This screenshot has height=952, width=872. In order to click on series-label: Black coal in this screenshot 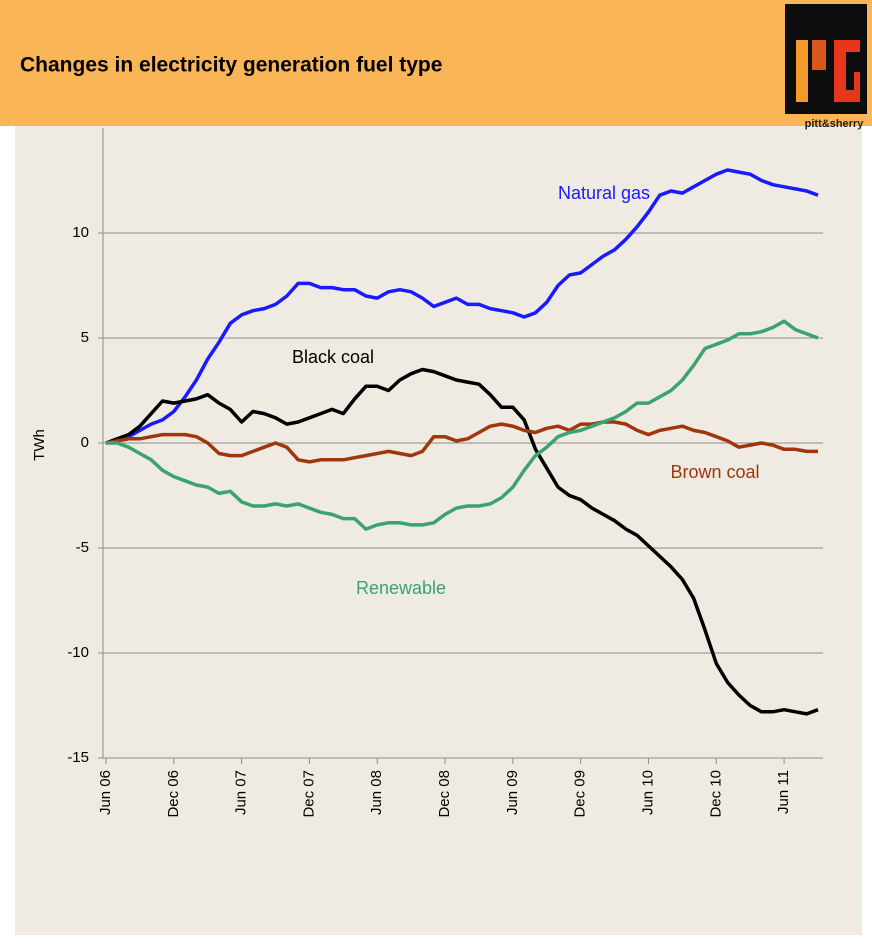, I will do `click(333, 357)`.